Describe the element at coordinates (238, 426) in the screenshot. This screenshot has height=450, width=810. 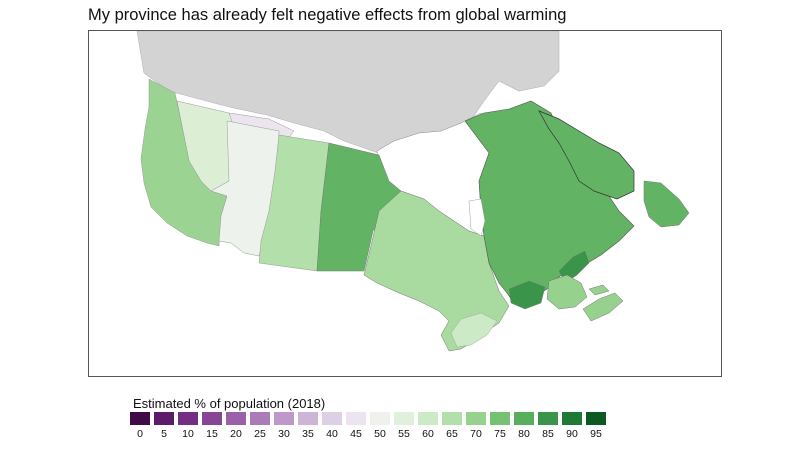
I see `legend-item: 20` at that location.